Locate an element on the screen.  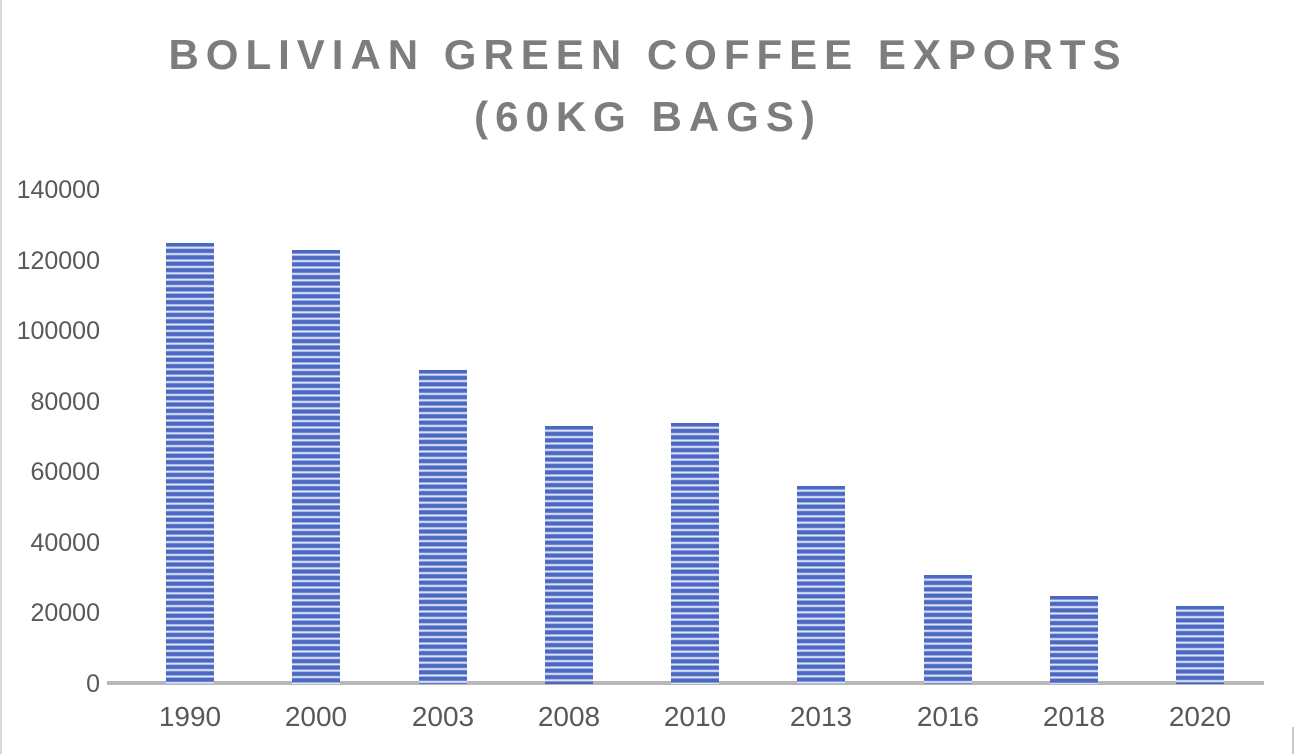
bar-2020 is located at coordinates (1200, 645).